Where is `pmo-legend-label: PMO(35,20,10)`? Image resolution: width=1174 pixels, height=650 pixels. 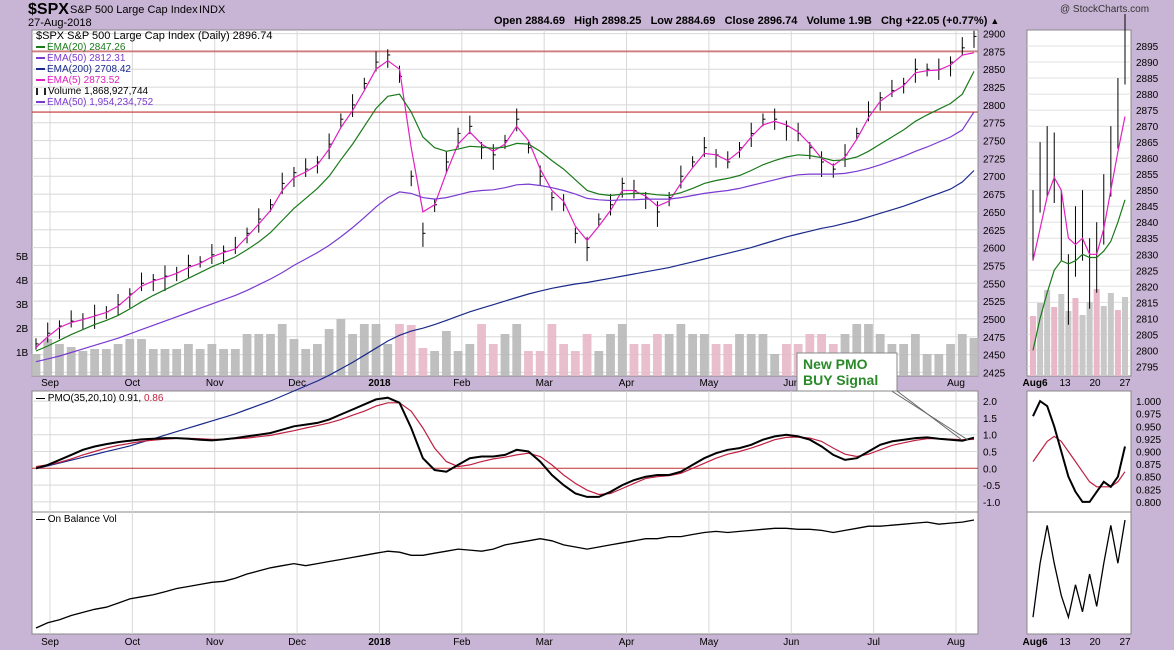 pmo-legend-label: PMO(35,20,10) is located at coordinates (82, 398).